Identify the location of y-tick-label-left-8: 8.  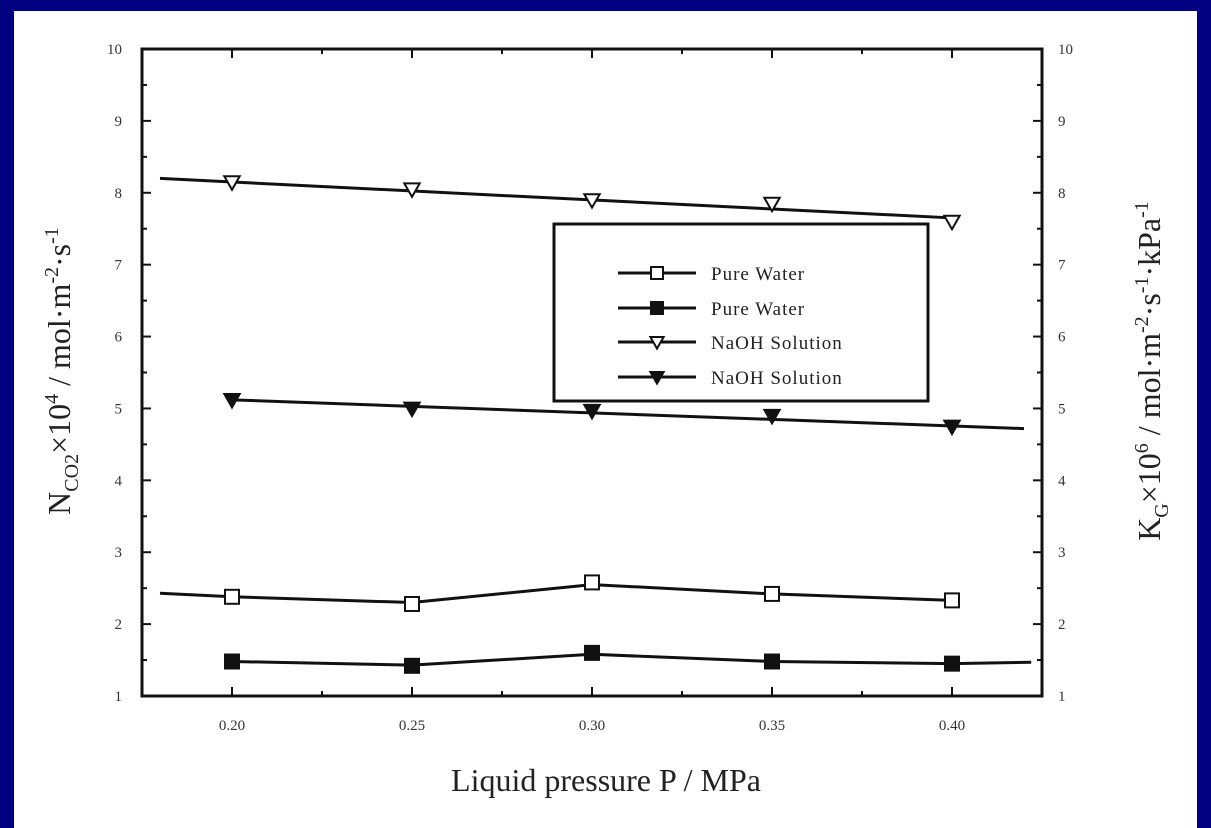
(119, 194).